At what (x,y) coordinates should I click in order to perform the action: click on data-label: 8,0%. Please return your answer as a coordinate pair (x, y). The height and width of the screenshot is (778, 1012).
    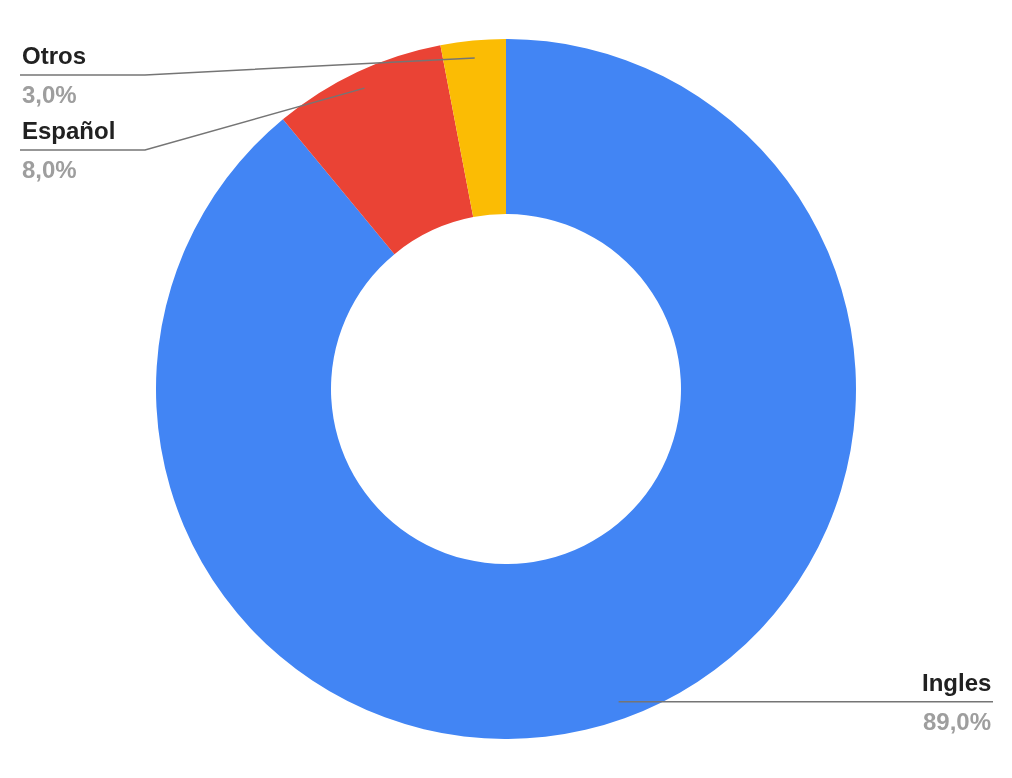
    Looking at the image, I should click on (49, 169).